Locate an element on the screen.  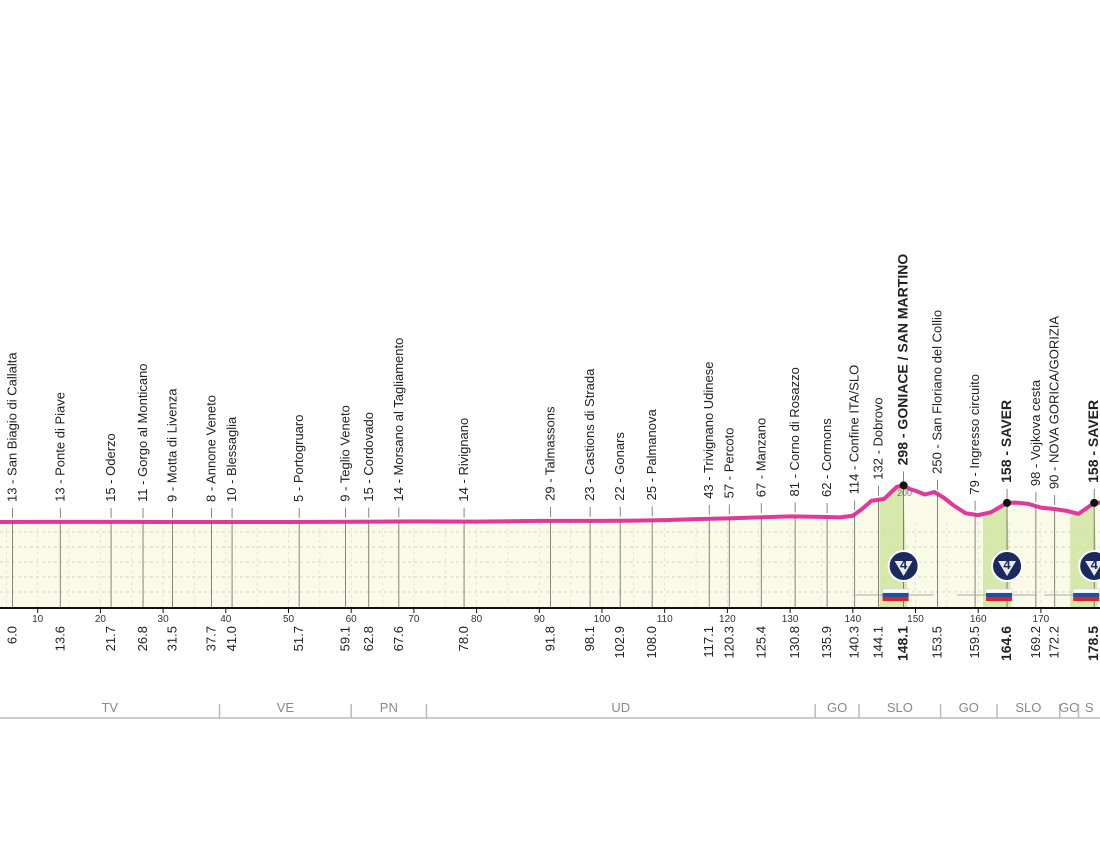
altitude-tick-label: 200 is located at coordinates (904, 493).